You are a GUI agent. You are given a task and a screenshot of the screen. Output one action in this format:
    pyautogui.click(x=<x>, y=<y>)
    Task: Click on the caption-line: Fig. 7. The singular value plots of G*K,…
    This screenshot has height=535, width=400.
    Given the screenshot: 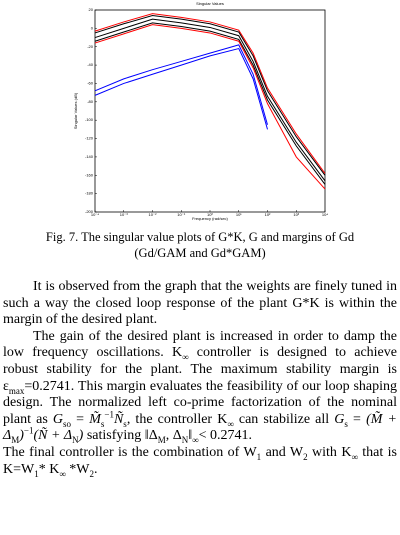 What is the action you would take?
    pyautogui.click(x=200, y=237)
    